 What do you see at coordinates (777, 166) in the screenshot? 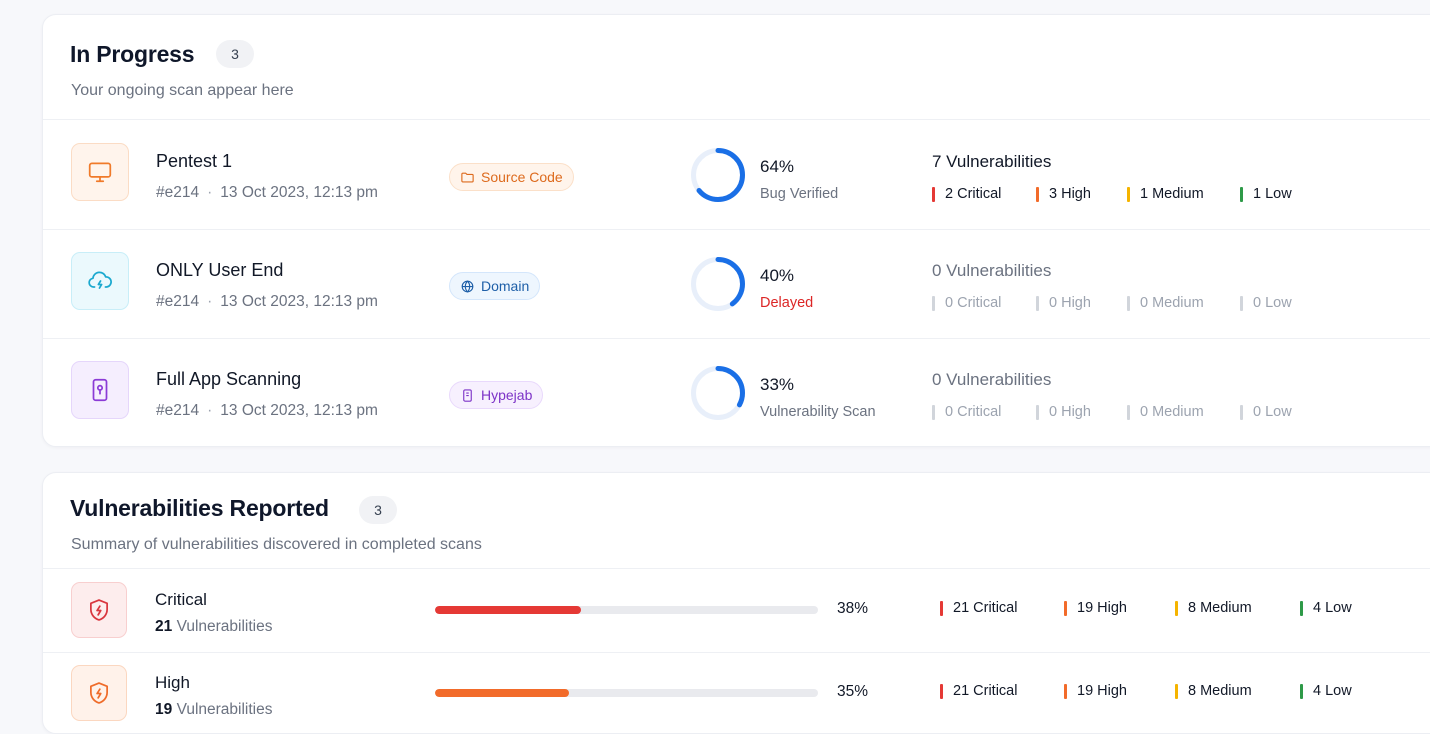
I see `progress-percent: 64%` at bounding box center [777, 166].